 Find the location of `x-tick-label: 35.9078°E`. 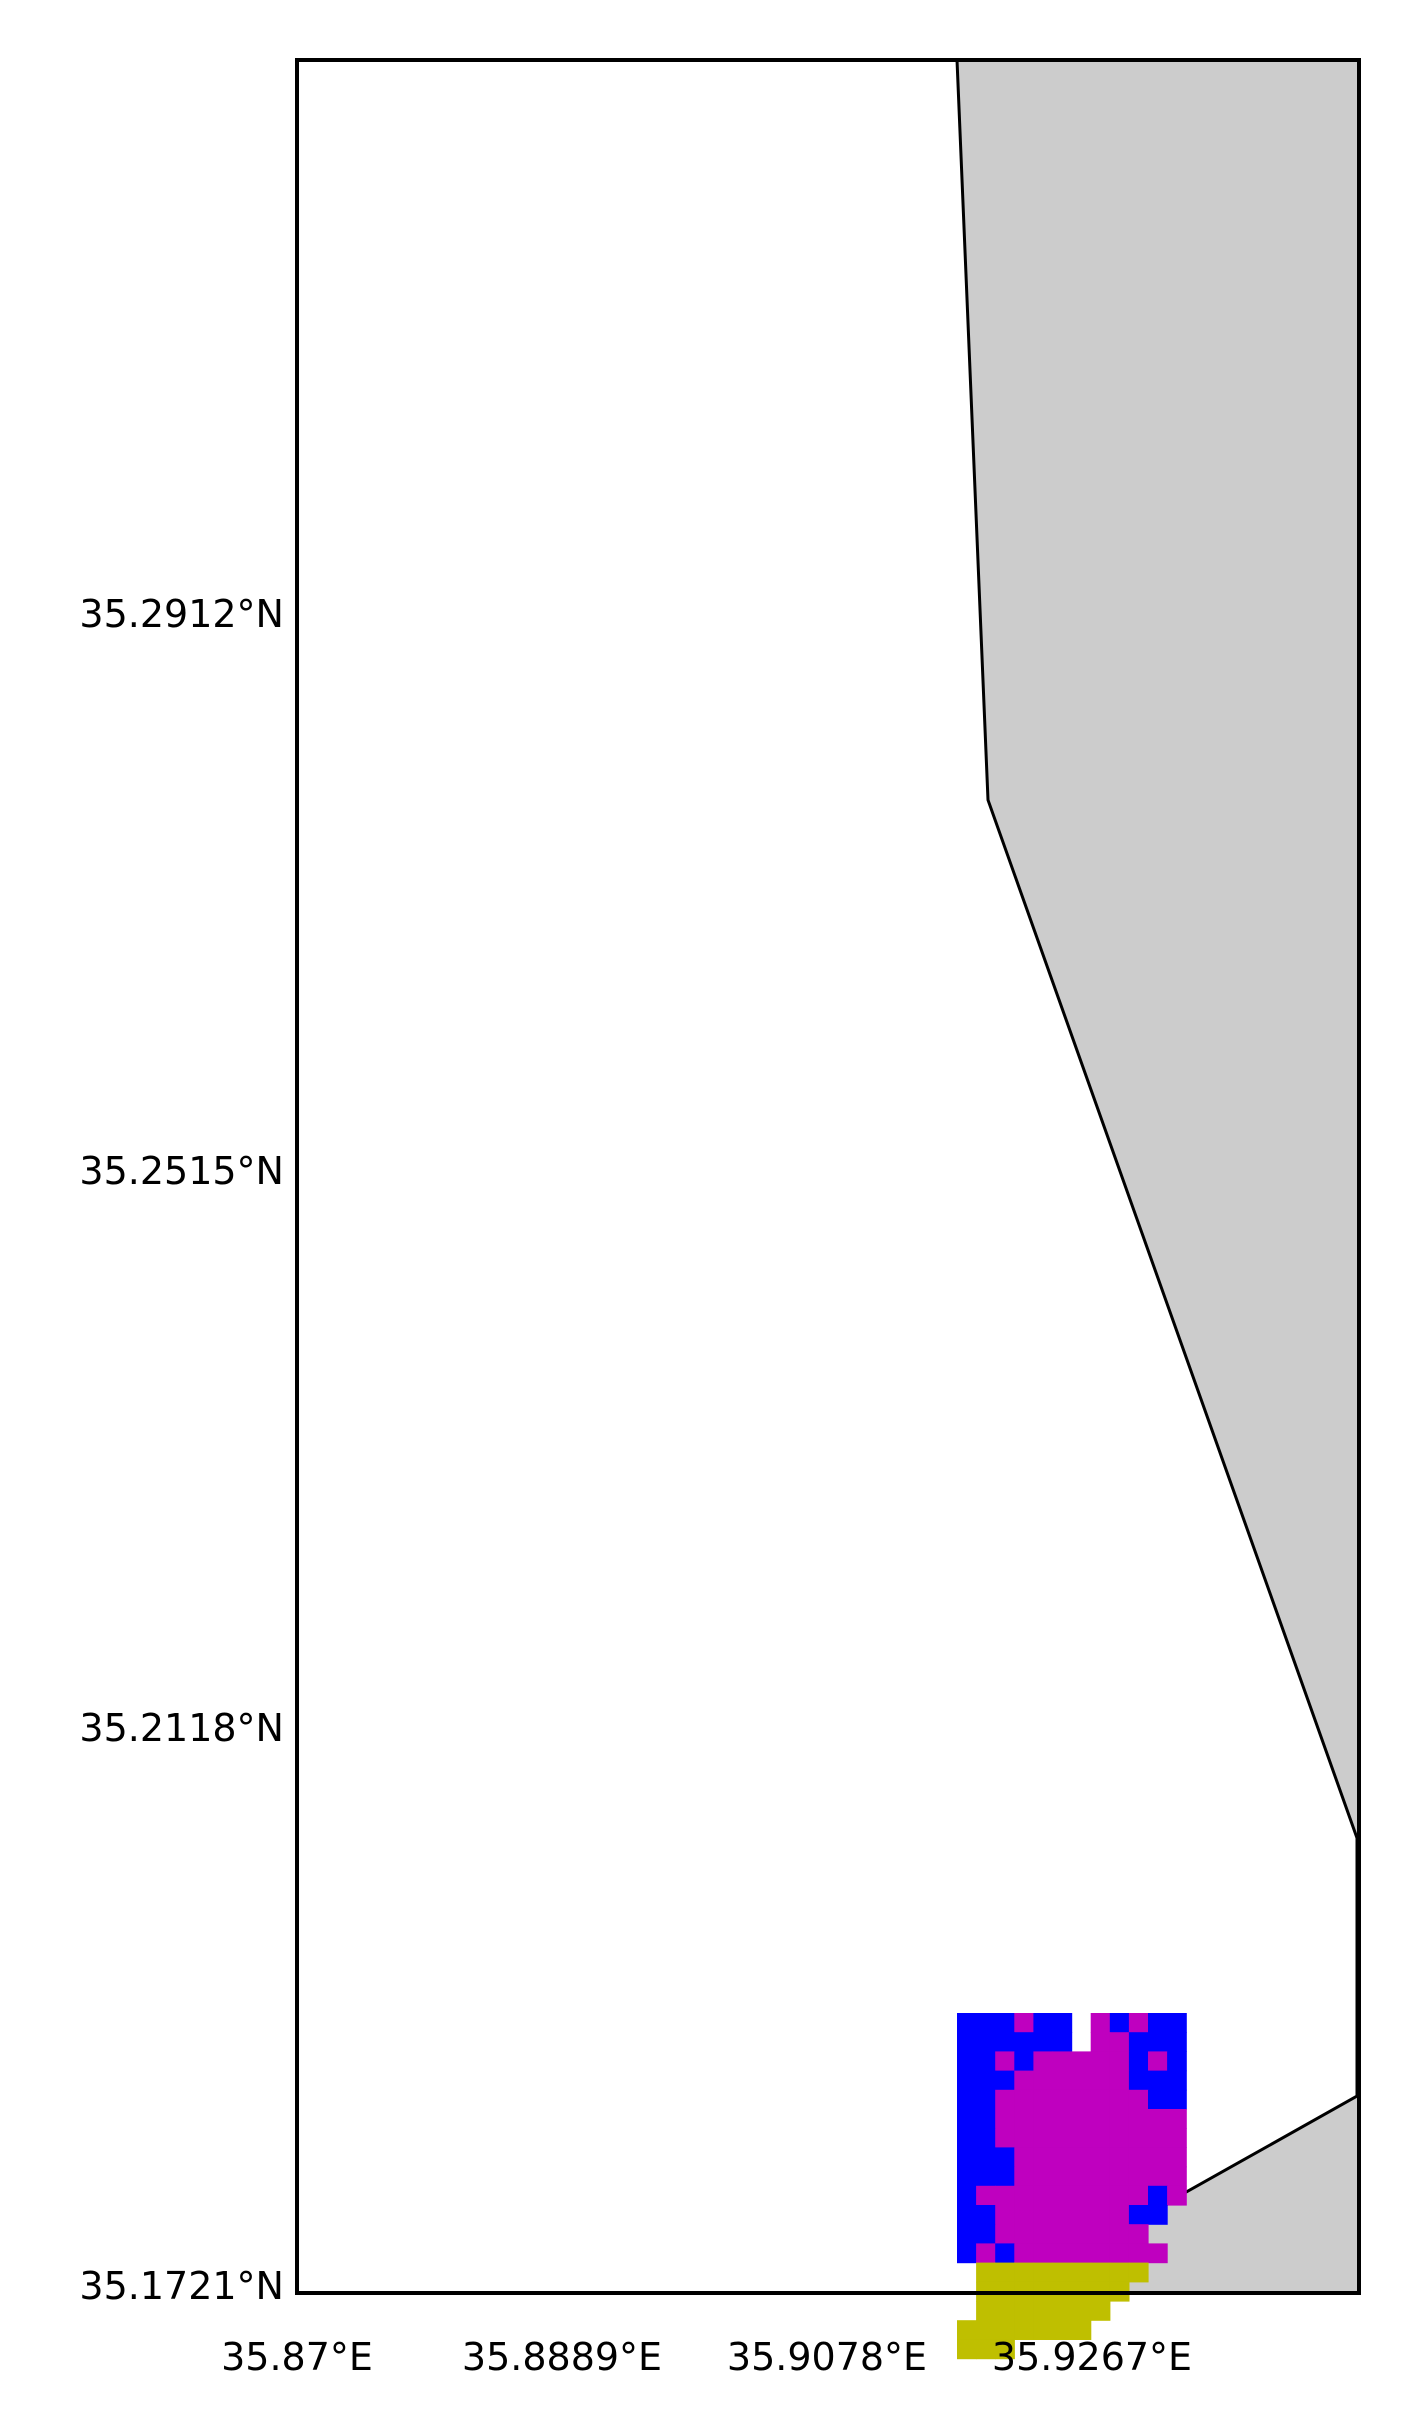

x-tick-label: 35.9078°E is located at coordinates (827, 2357).